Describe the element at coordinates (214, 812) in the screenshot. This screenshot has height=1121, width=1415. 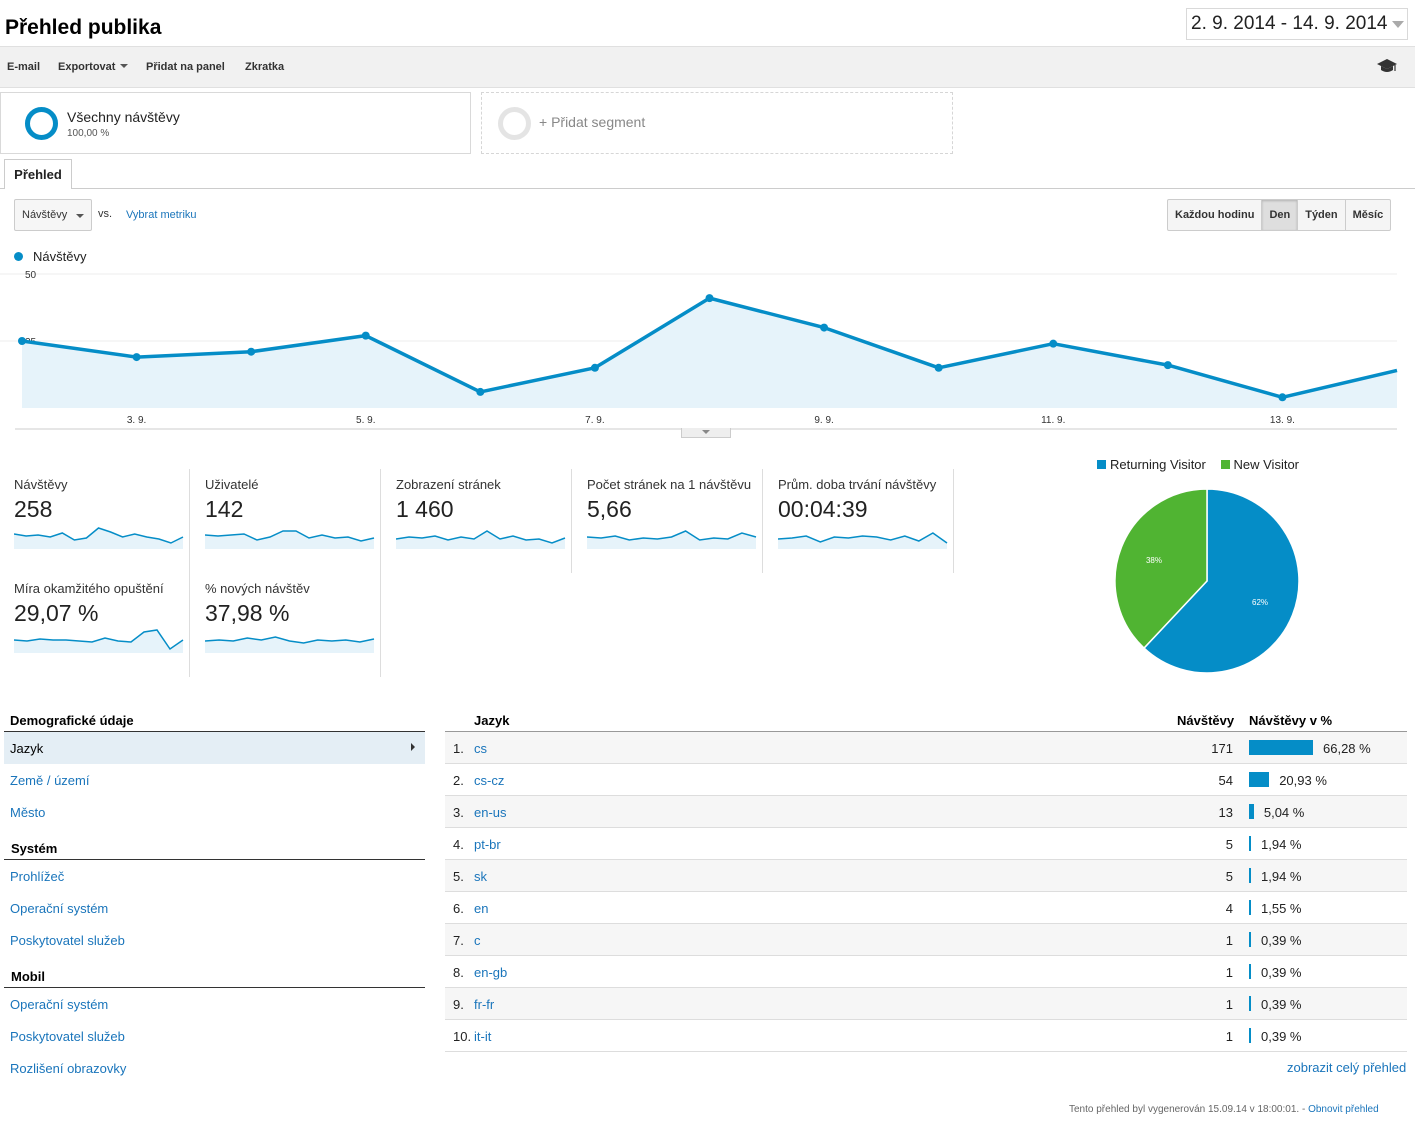
I see `nav-item-city: Město` at that location.